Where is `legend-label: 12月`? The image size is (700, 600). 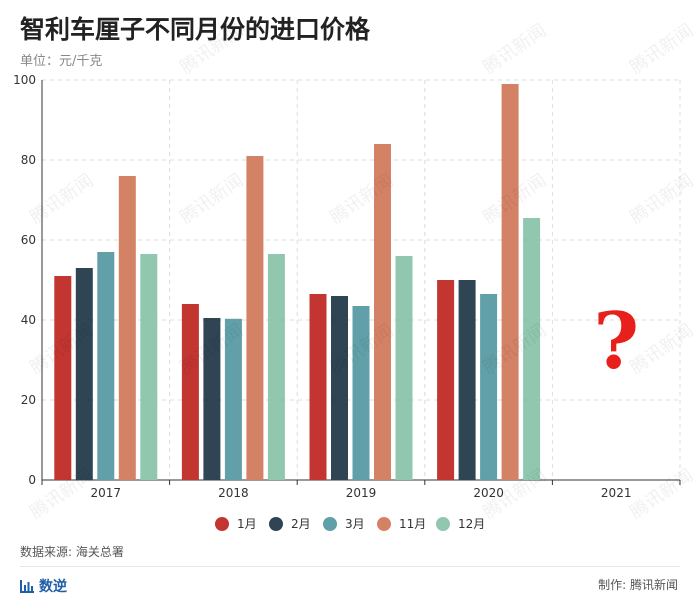
legend-label: 12月 is located at coordinates (471, 524).